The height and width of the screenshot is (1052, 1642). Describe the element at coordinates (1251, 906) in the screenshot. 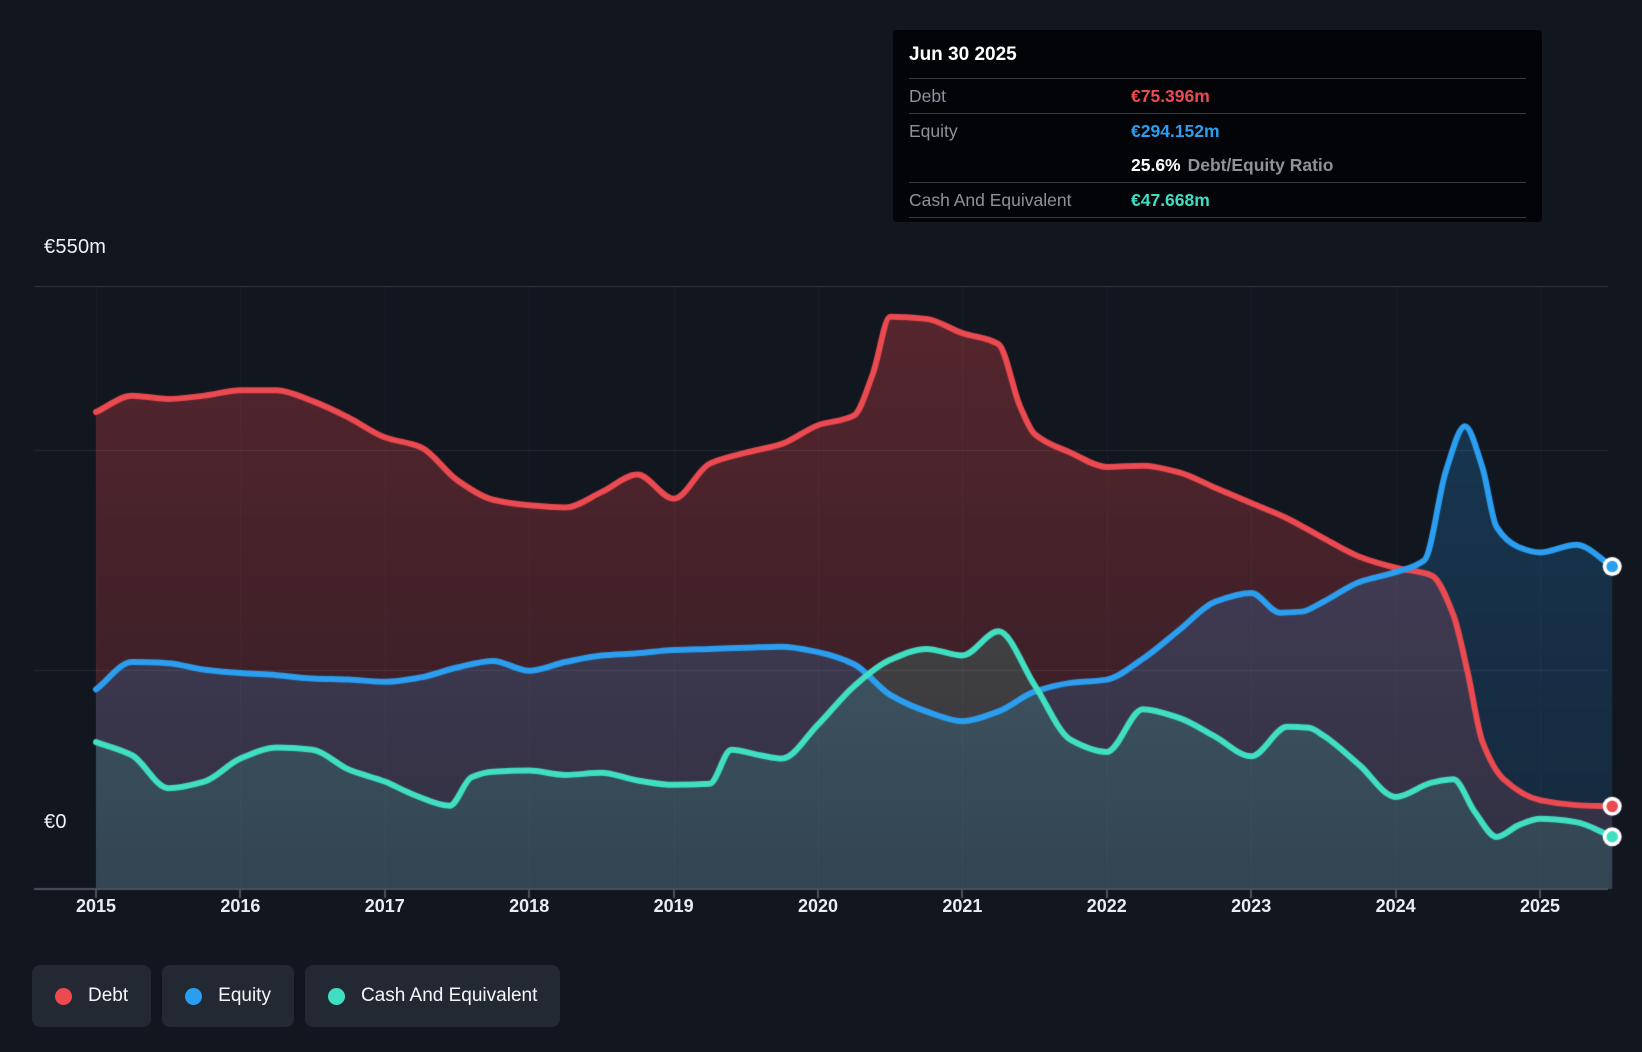

I see `x-axis-label: 2023` at that location.